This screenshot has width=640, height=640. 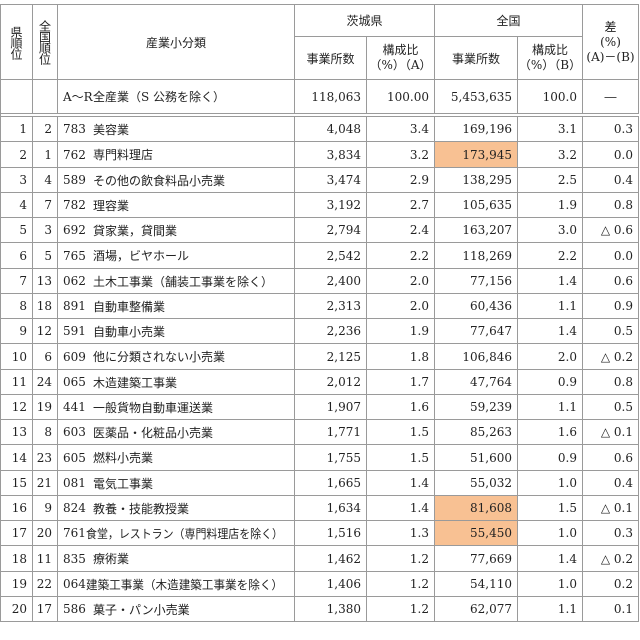 What do you see at coordinates (401, 256) in the screenshot?
I see `cell: 2.2` at bounding box center [401, 256].